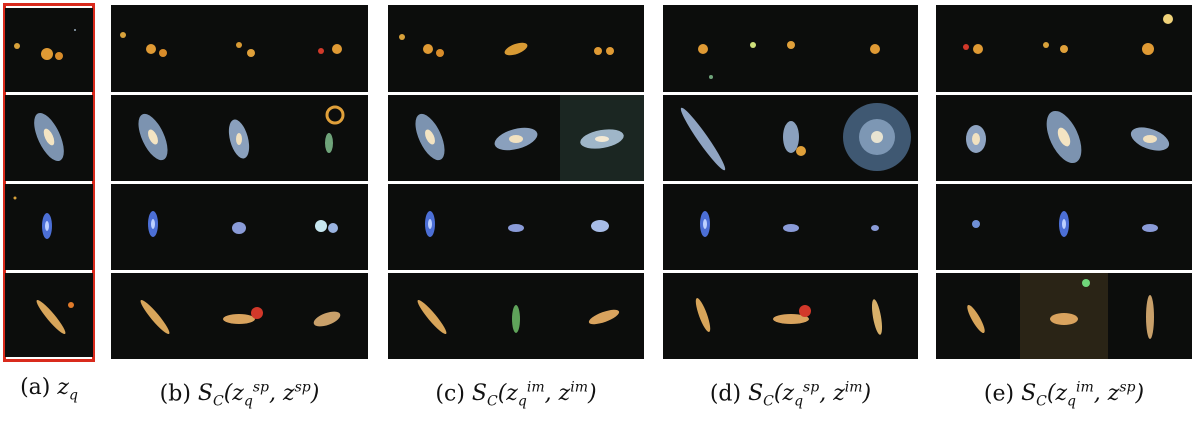  What do you see at coordinates (67, 389) in the screenshot?
I see `caption-a-math: zq` at bounding box center [67, 389].